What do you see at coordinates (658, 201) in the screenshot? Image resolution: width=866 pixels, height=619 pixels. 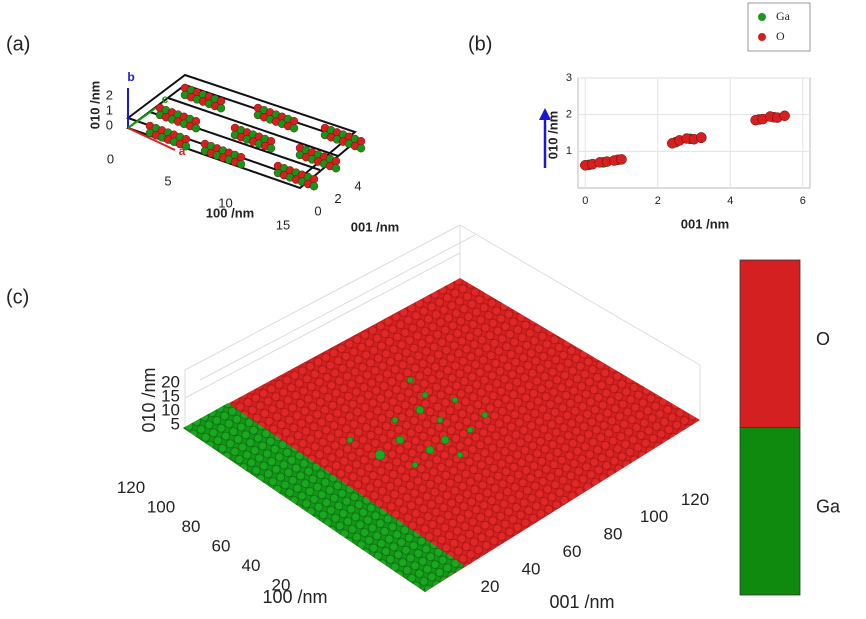 I see `x-tick-label: 2` at bounding box center [658, 201].